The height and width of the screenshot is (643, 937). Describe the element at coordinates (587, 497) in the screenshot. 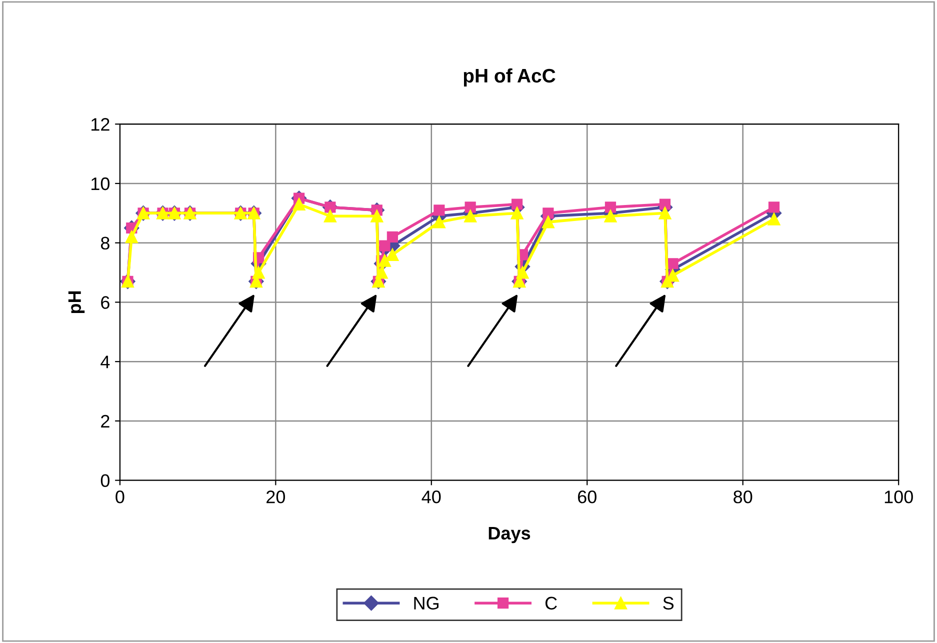

I see `x-tick-label: 60` at that location.